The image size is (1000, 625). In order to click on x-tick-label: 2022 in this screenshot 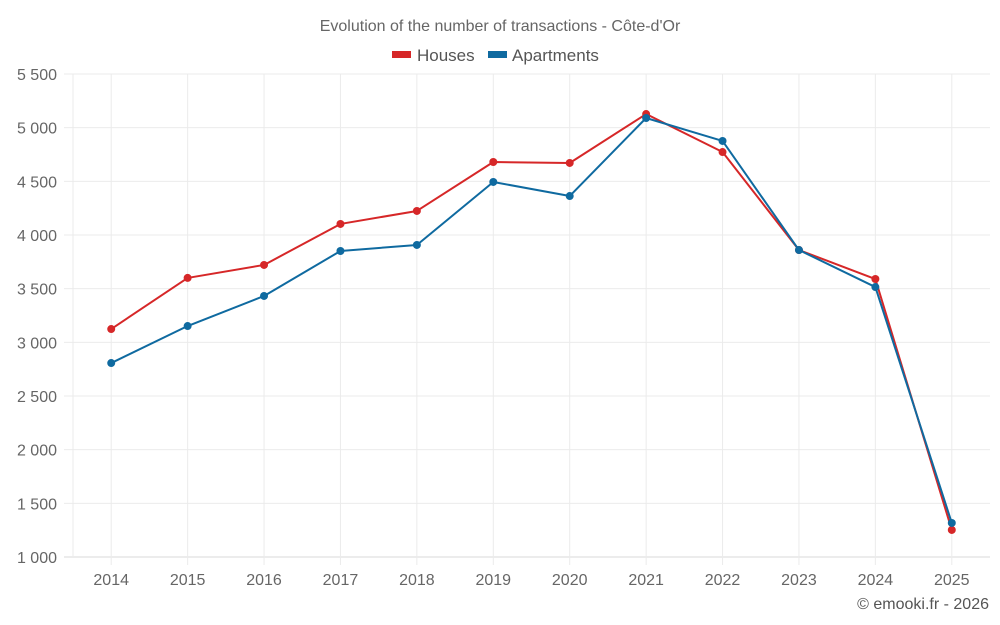, I will do `click(723, 580)`.